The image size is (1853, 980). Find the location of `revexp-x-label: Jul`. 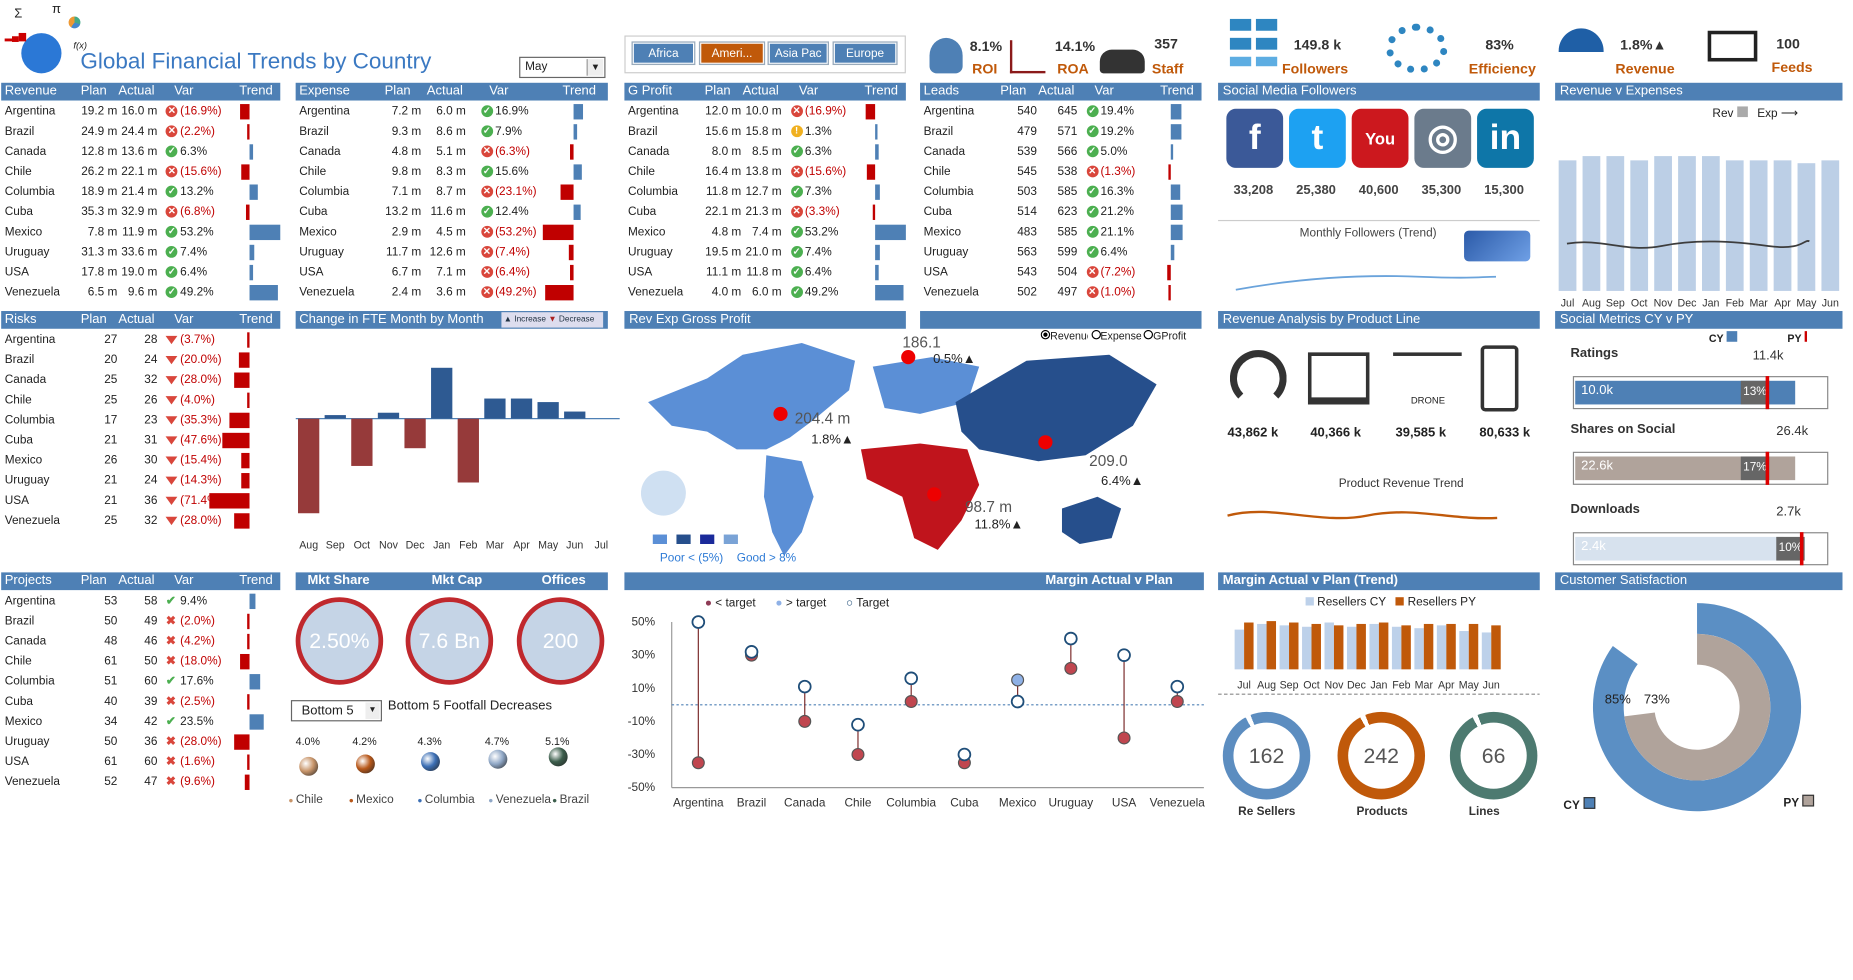

revexp-x-label: Jul is located at coordinates (1568, 303).